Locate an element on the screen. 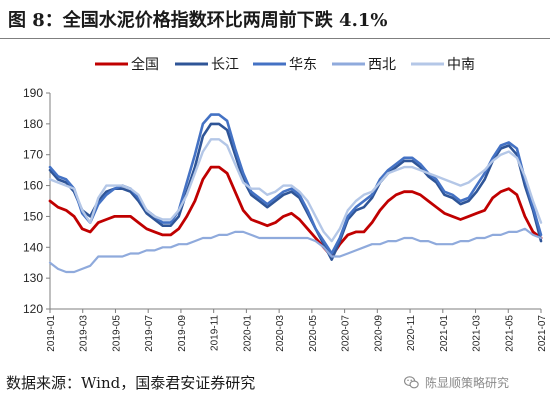 This screenshot has width=550, height=406. y-tick-label: 190 is located at coordinates (33, 93).